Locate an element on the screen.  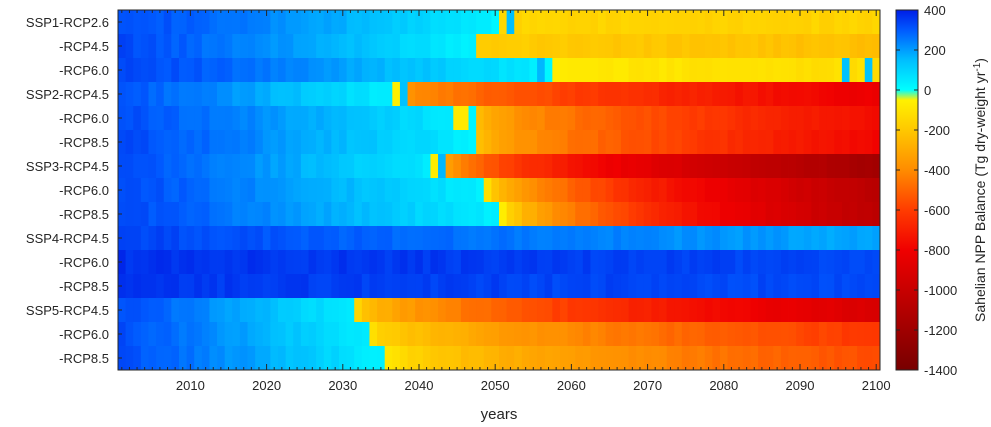
x-tick-label: 2050 is located at coordinates (495, 385).